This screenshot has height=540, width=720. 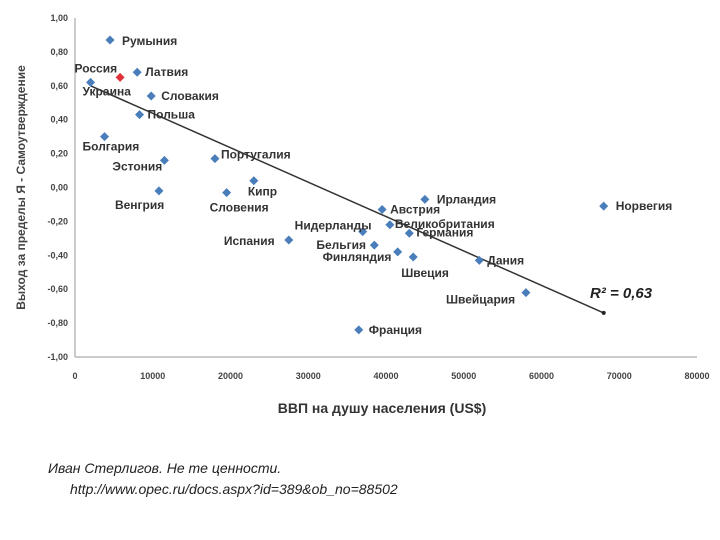 I want to click on y-tick-label: 0,00, so click(x=59, y=188).